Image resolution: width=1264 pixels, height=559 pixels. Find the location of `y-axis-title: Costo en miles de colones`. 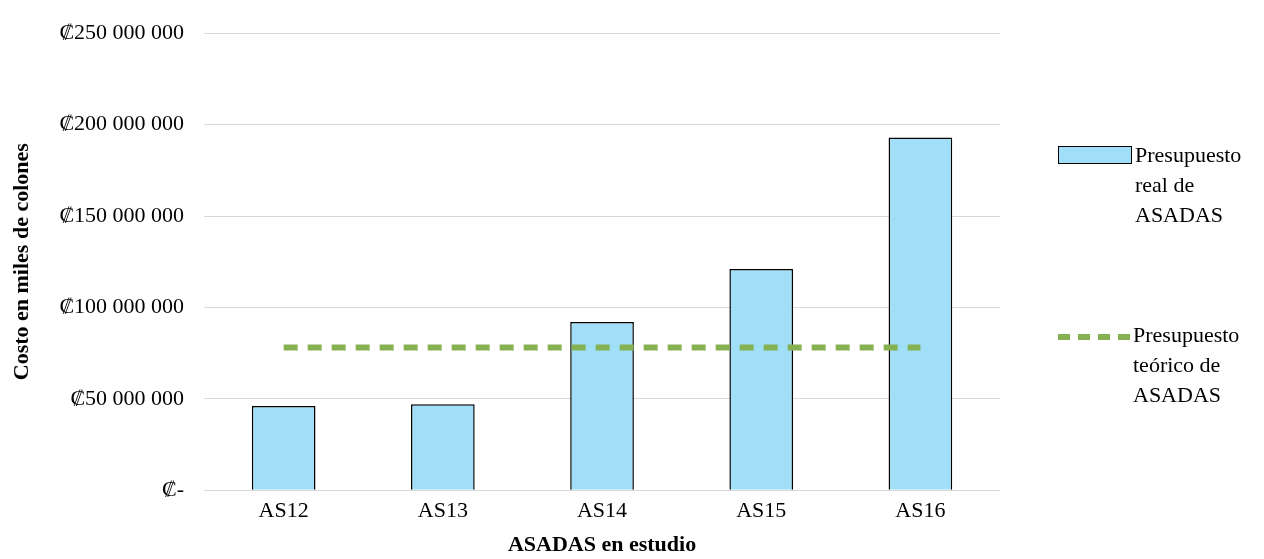

y-axis-title: Costo en miles de colones is located at coordinates (20, 261).